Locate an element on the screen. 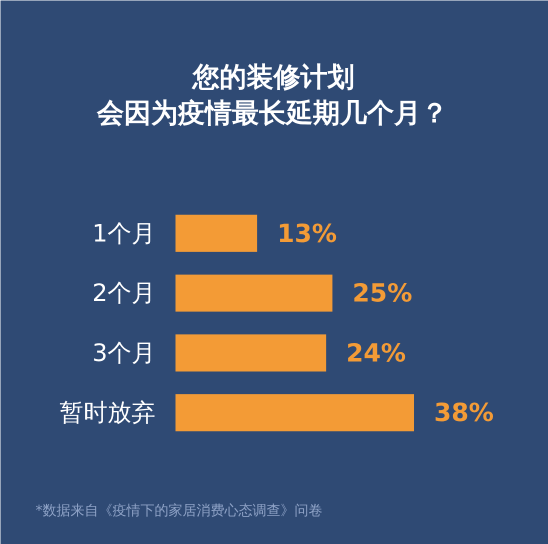 This screenshot has width=548, height=544. y-tick-label: 3个月 is located at coordinates (124, 352).